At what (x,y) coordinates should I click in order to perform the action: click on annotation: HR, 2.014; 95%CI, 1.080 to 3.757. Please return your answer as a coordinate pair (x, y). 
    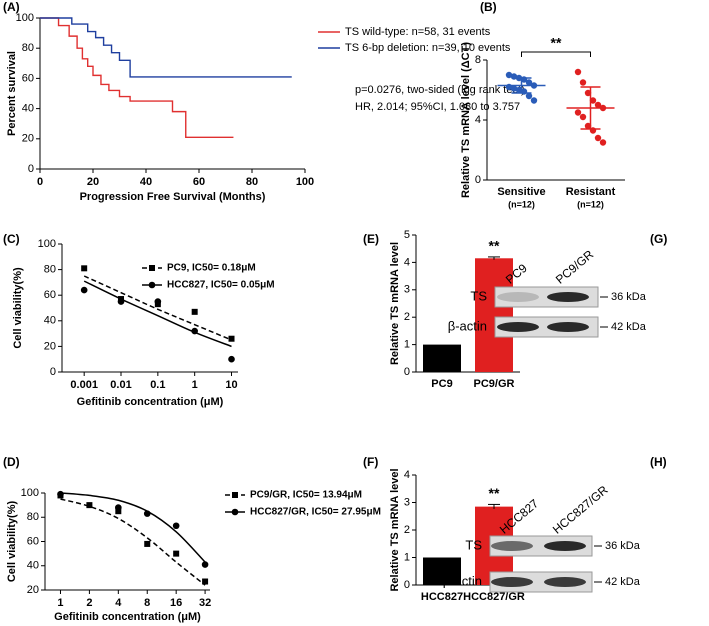
    Looking at the image, I should click on (437, 107).